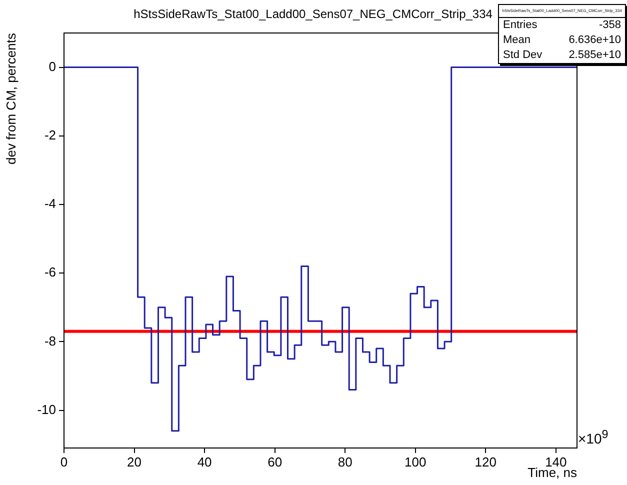  What do you see at coordinates (415, 462) in the screenshot?
I see `x-tick-label: 100` at bounding box center [415, 462].